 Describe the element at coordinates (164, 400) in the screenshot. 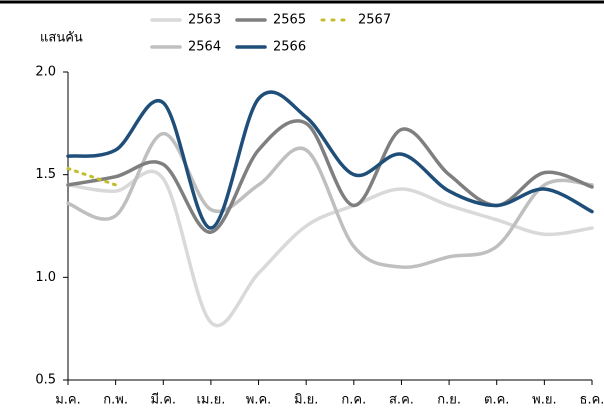

I see `x-tick-label: มี.ค.` at that location.